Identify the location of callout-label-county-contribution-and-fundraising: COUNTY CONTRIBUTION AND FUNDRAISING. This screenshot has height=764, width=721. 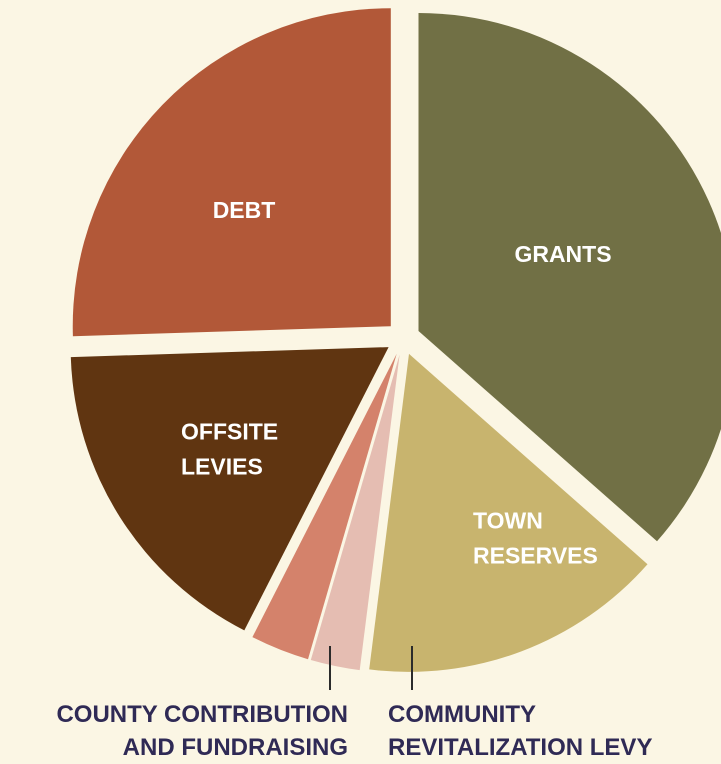
(202, 731).